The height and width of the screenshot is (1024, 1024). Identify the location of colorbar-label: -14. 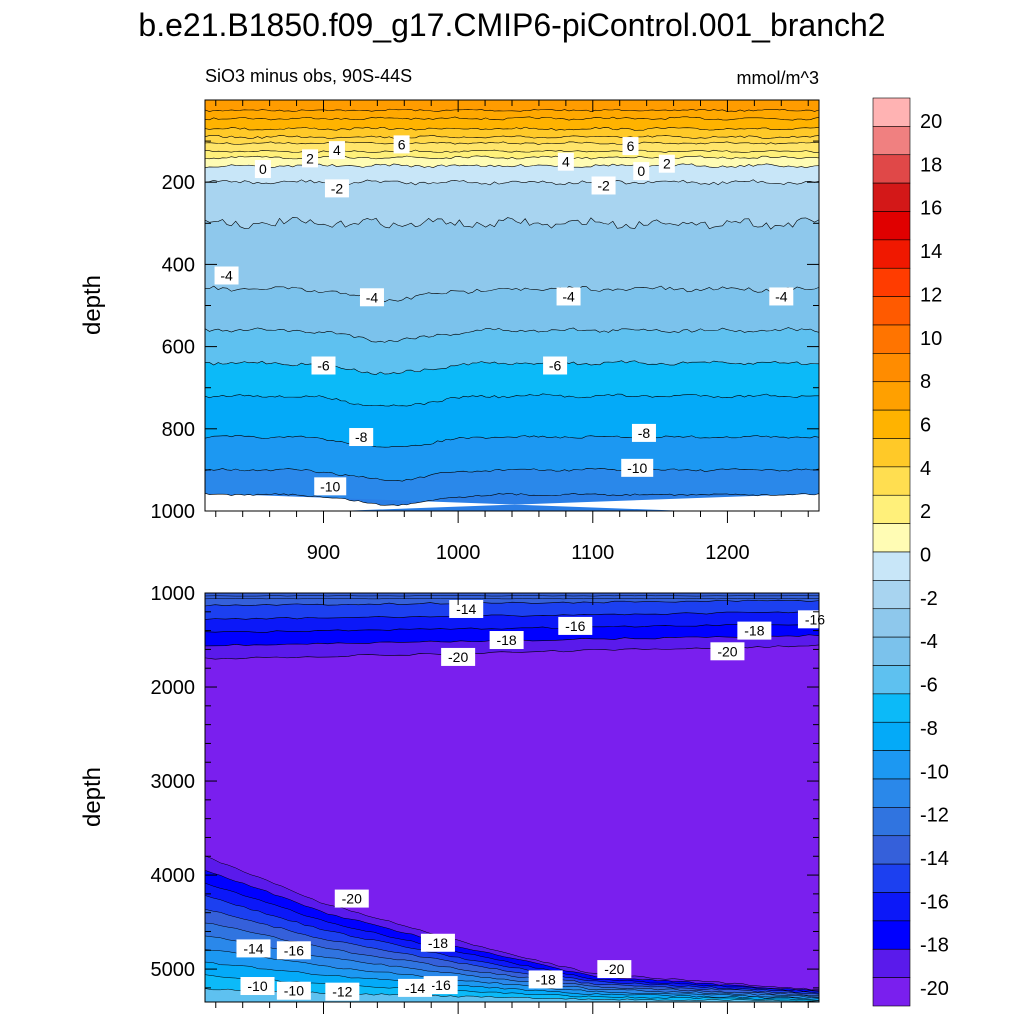
(934, 859).